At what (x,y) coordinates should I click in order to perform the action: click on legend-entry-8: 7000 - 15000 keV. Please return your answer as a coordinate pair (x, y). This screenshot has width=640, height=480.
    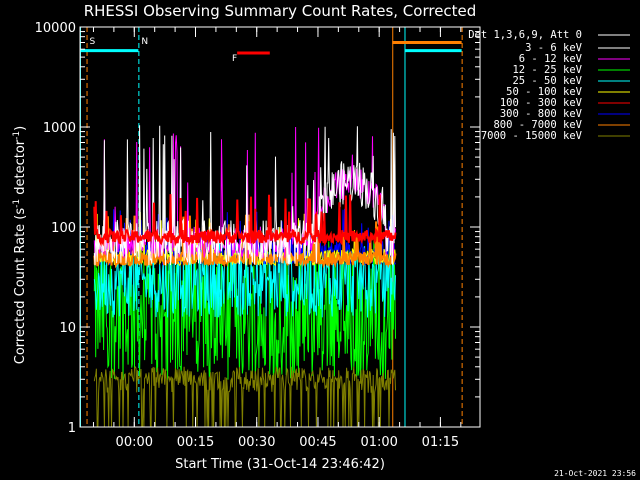
    Looking at the image, I should click on (532, 136).